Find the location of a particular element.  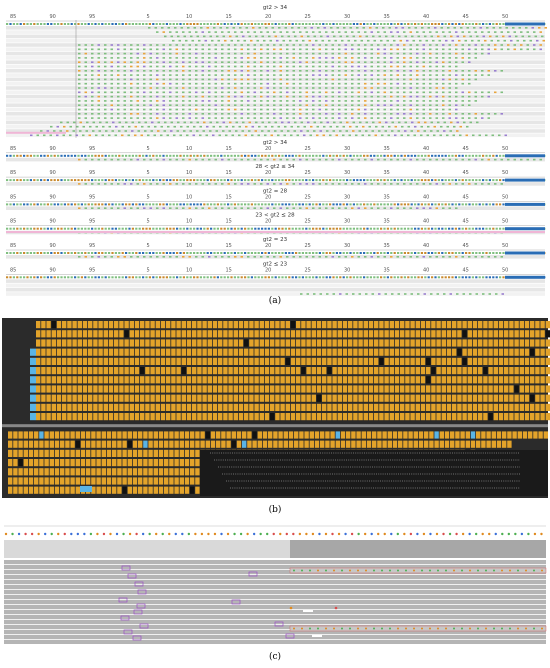

pink-marker is located at coordinates (36, 132).